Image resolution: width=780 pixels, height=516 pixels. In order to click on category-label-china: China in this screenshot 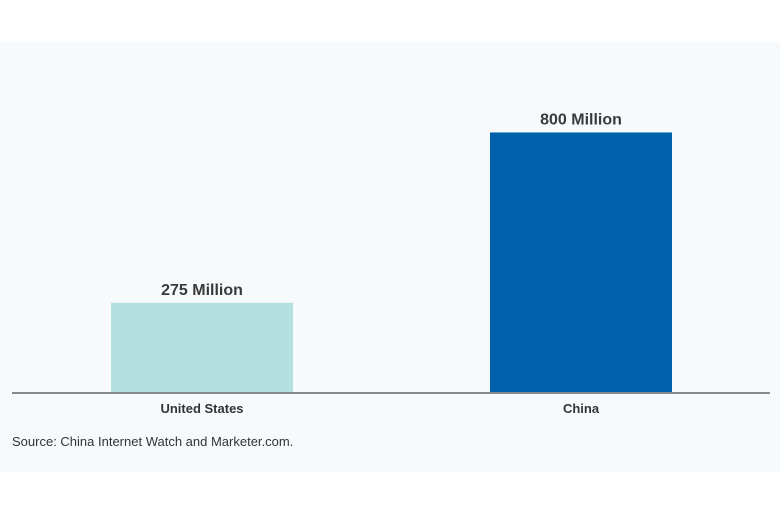, I will do `click(581, 408)`.